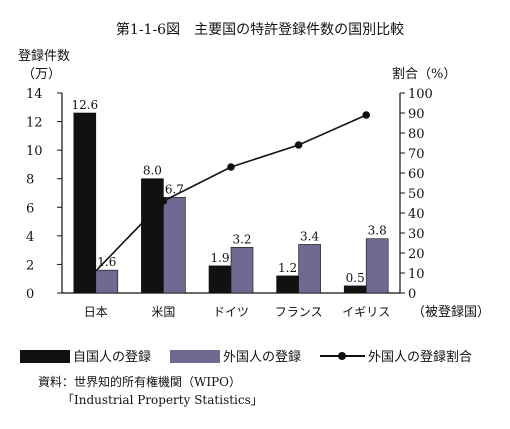  What do you see at coordinates (30, 208) in the screenshot?
I see `left-tick-label: 6` at bounding box center [30, 208].